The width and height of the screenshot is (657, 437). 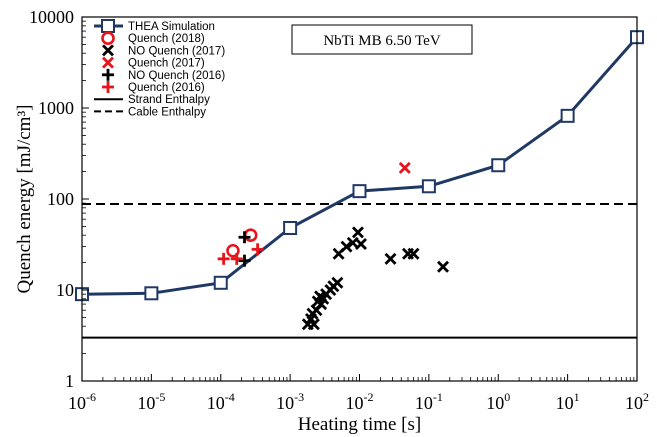 What do you see at coordinates (221, 401) in the screenshot?
I see `x-tick-label: 10⁻⁴` at bounding box center [221, 401].